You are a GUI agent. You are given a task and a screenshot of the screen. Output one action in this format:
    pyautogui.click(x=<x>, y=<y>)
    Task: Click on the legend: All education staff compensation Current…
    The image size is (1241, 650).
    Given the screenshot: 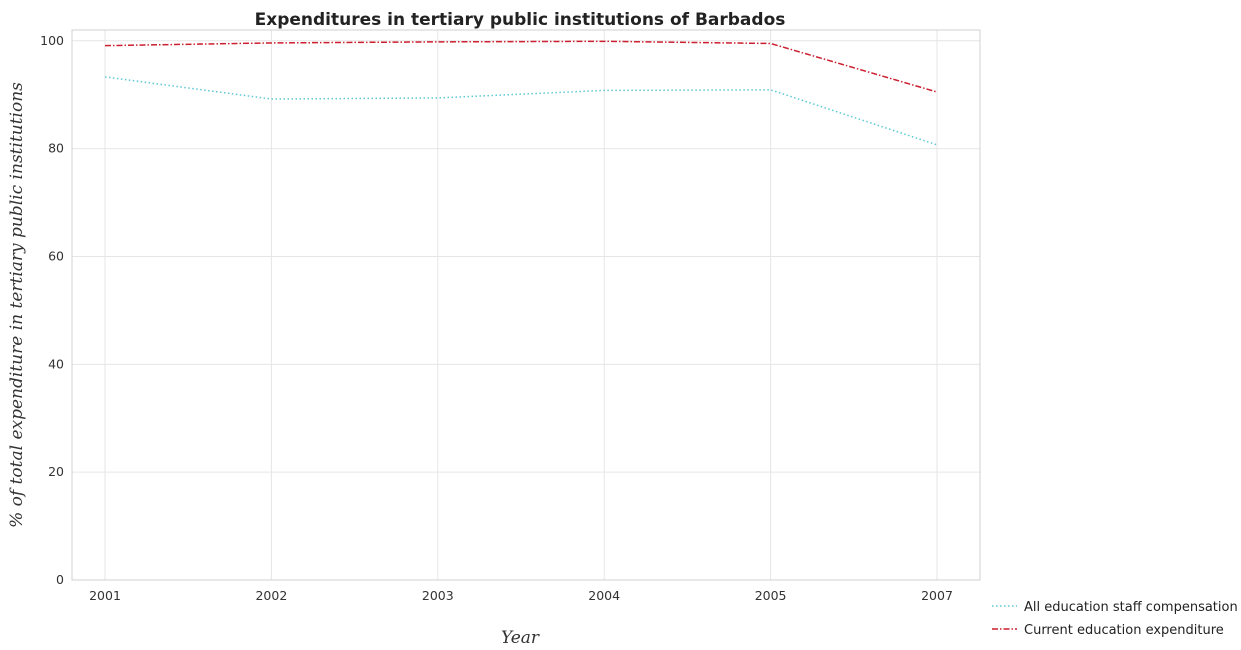 What is the action you would take?
    pyautogui.click(x=1115, y=619)
    